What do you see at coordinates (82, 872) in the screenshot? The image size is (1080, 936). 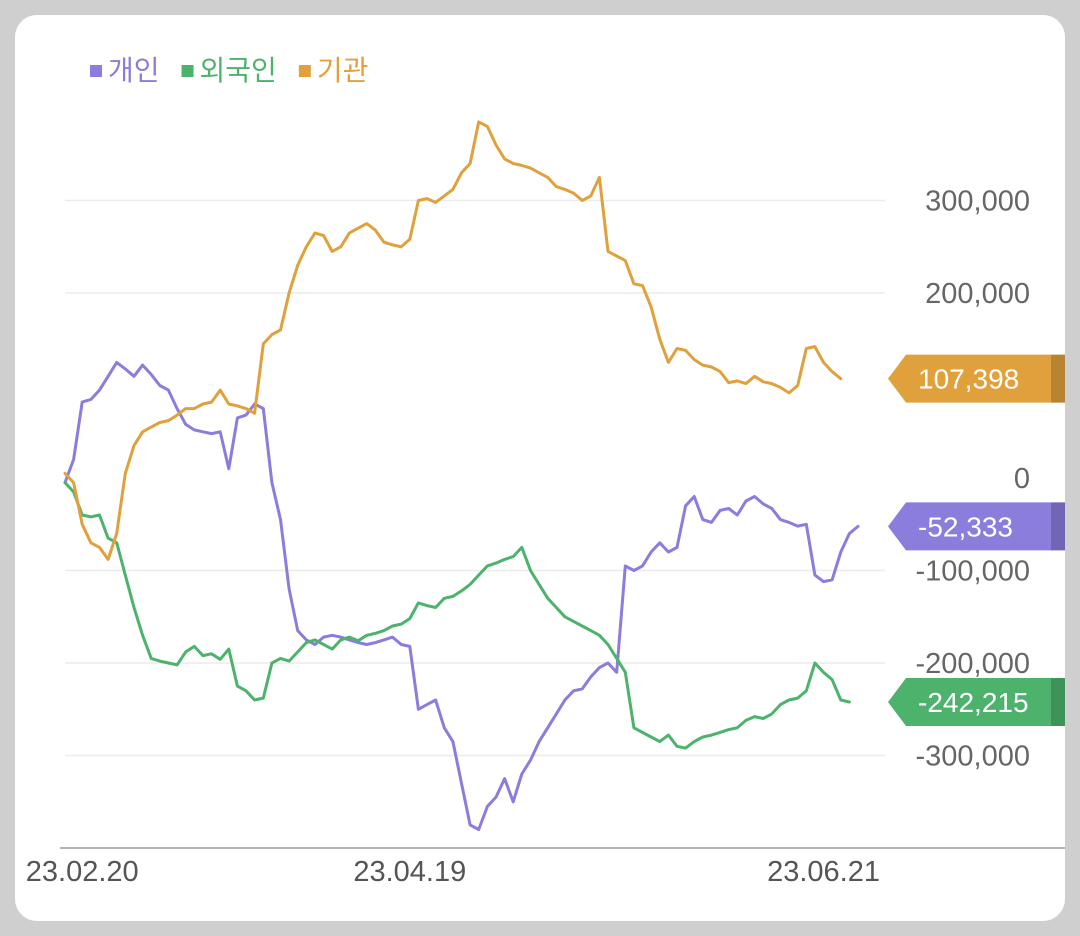 I see `x-tick-label: 23.02.20` at bounding box center [82, 872].